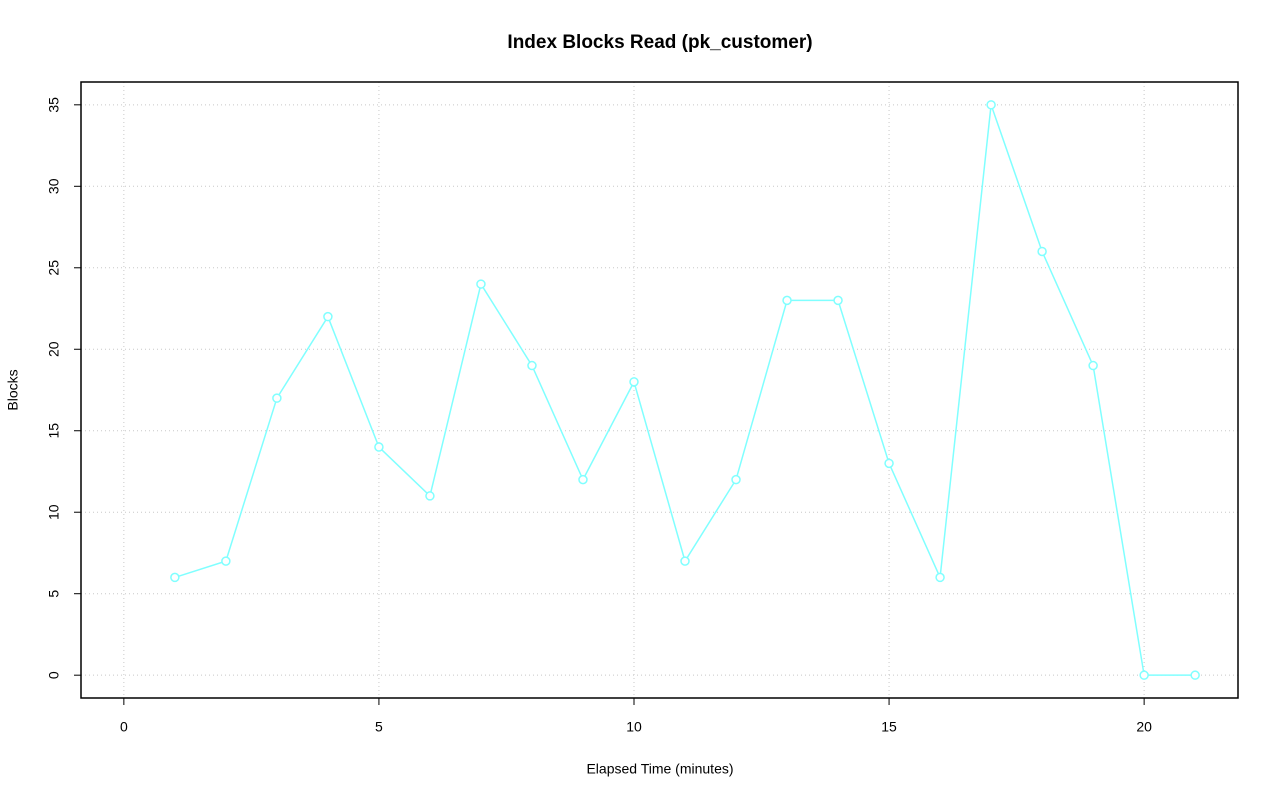 This screenshot has height=801, width=1280. I want to click on x-tick-label: 5, so click(379, 727).